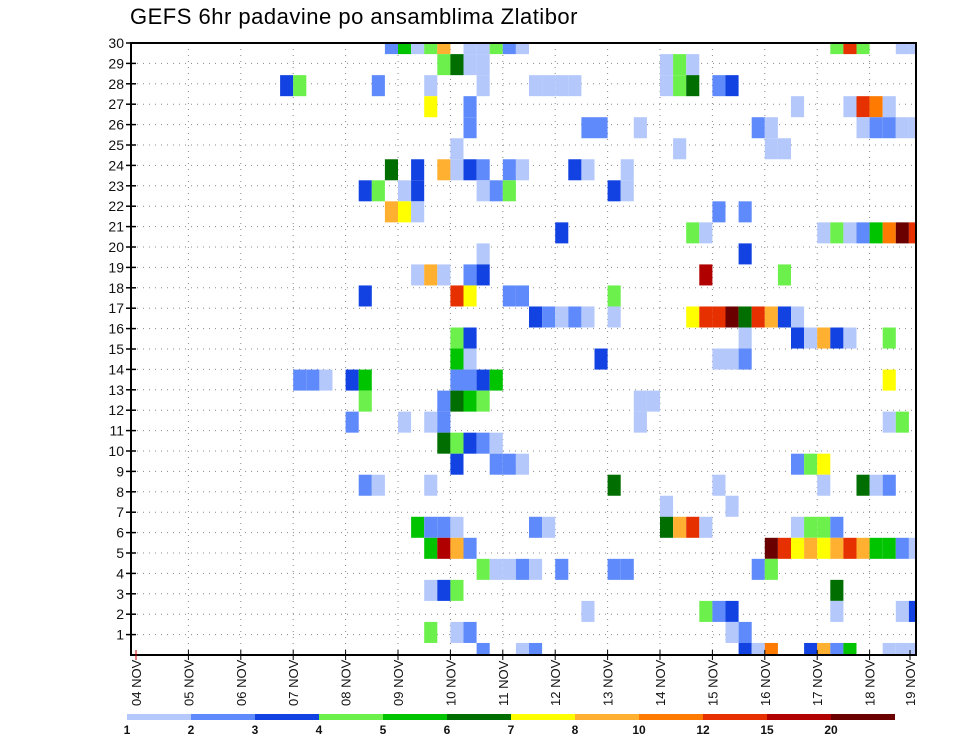 This screenshot has height=742, width=960. I want to click on legend-label: 6, so click(447, 730).